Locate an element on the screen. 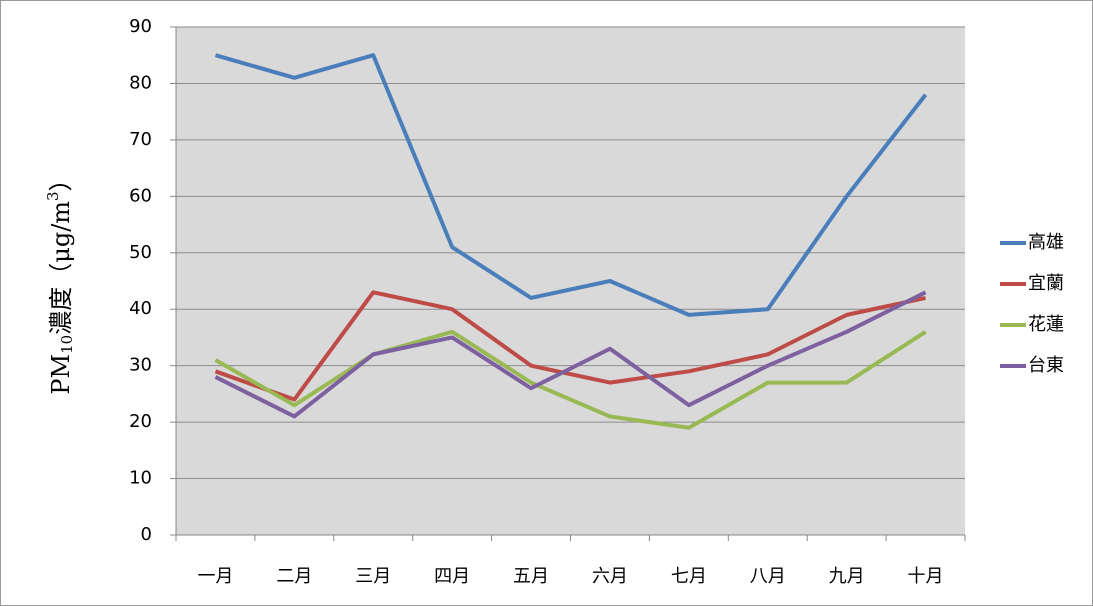  x-tick-label: 六月 is located at coordinates (610, 576).